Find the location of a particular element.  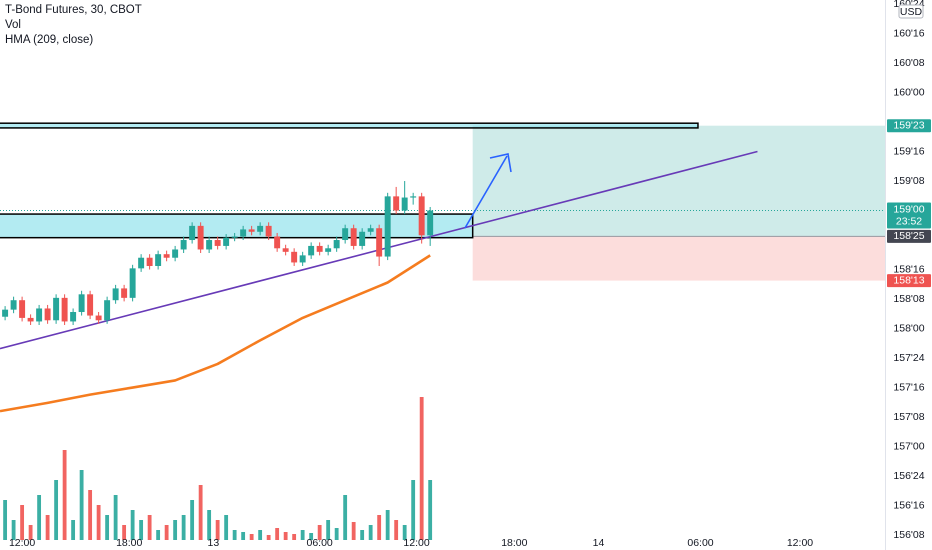

currency-box is located at coordinates (911, 11).